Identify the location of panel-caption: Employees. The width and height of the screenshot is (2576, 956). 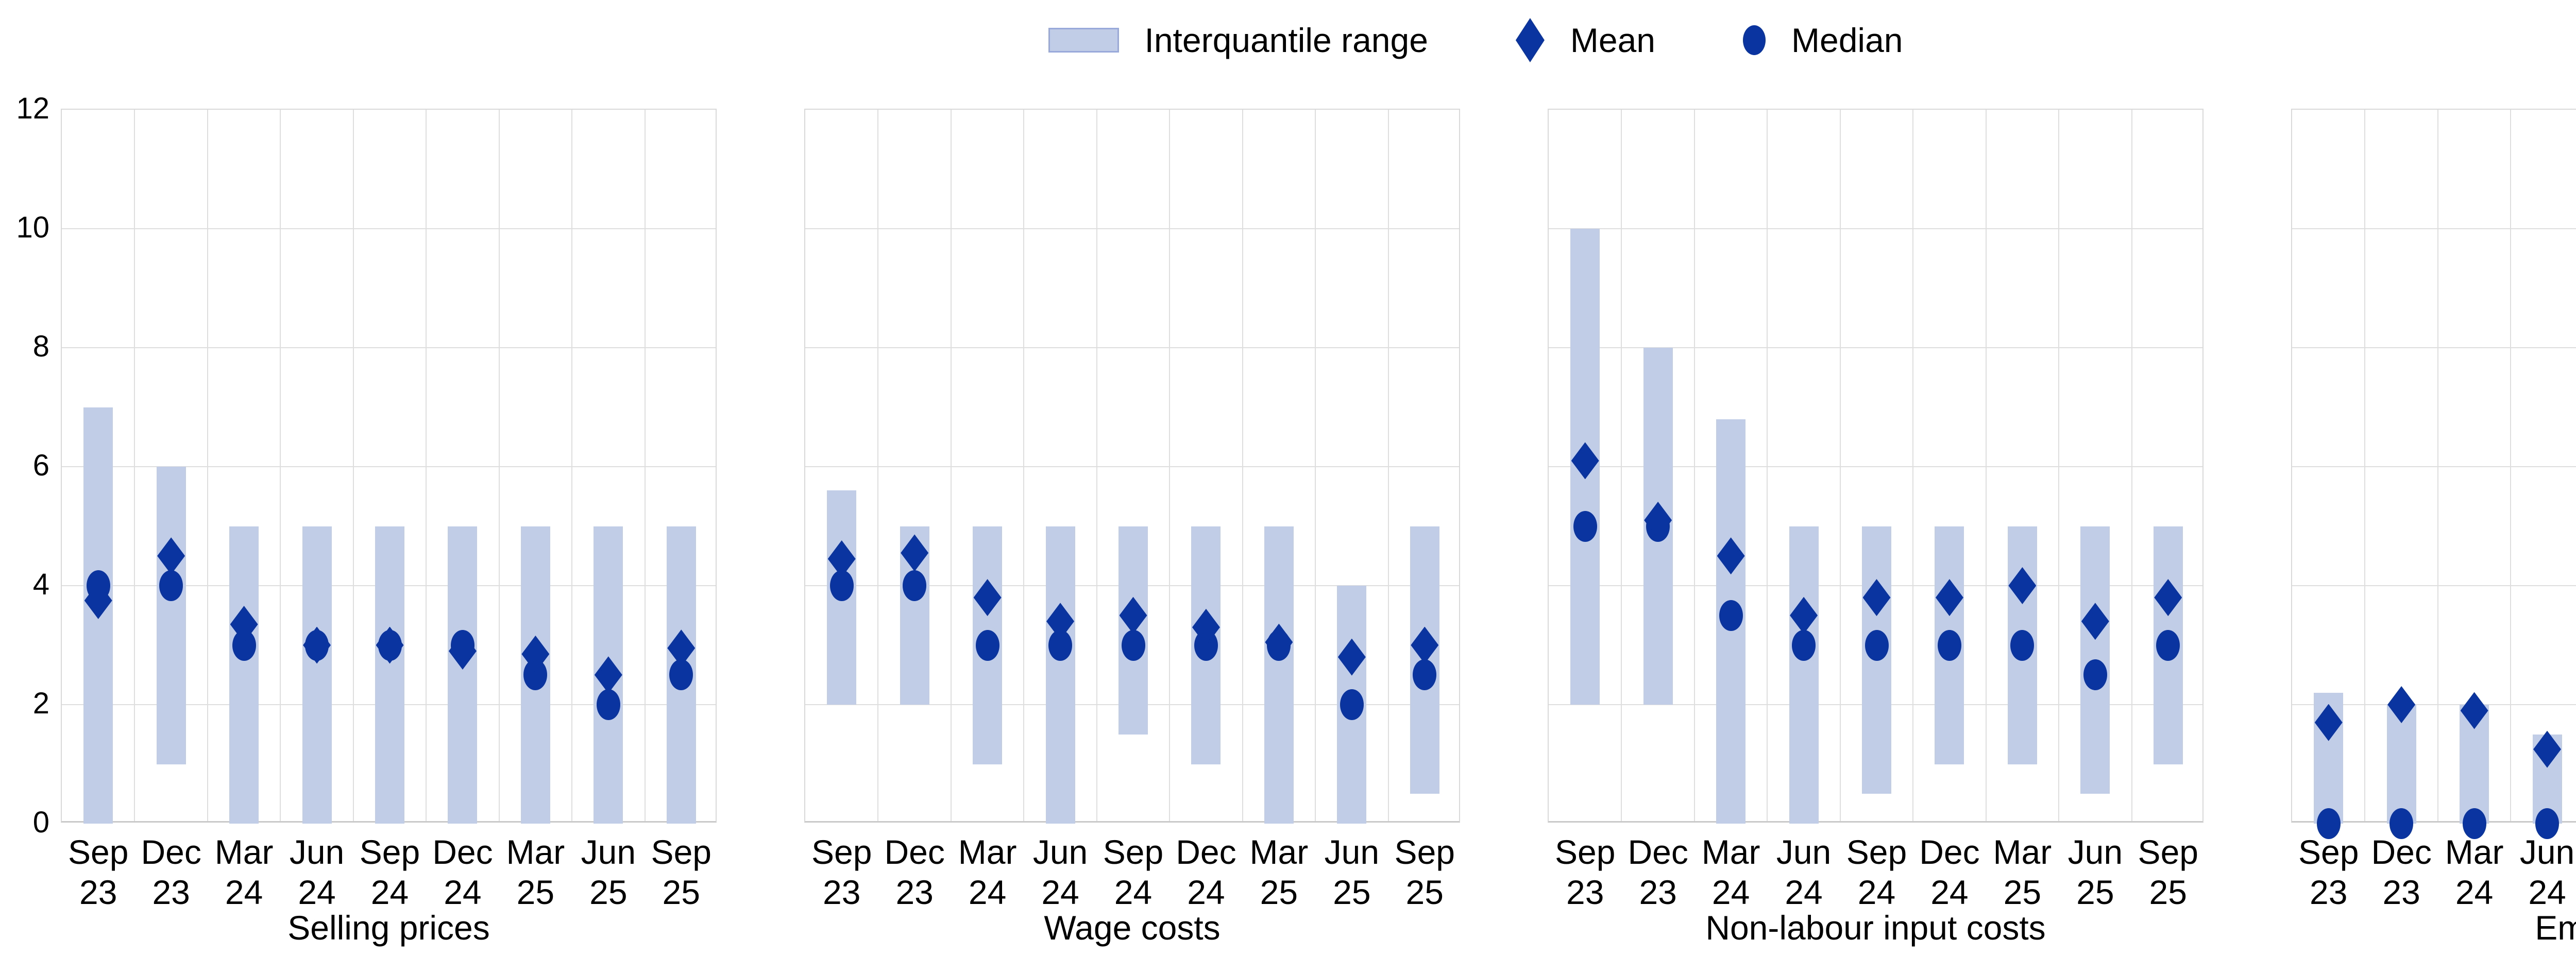
(2555, 928).